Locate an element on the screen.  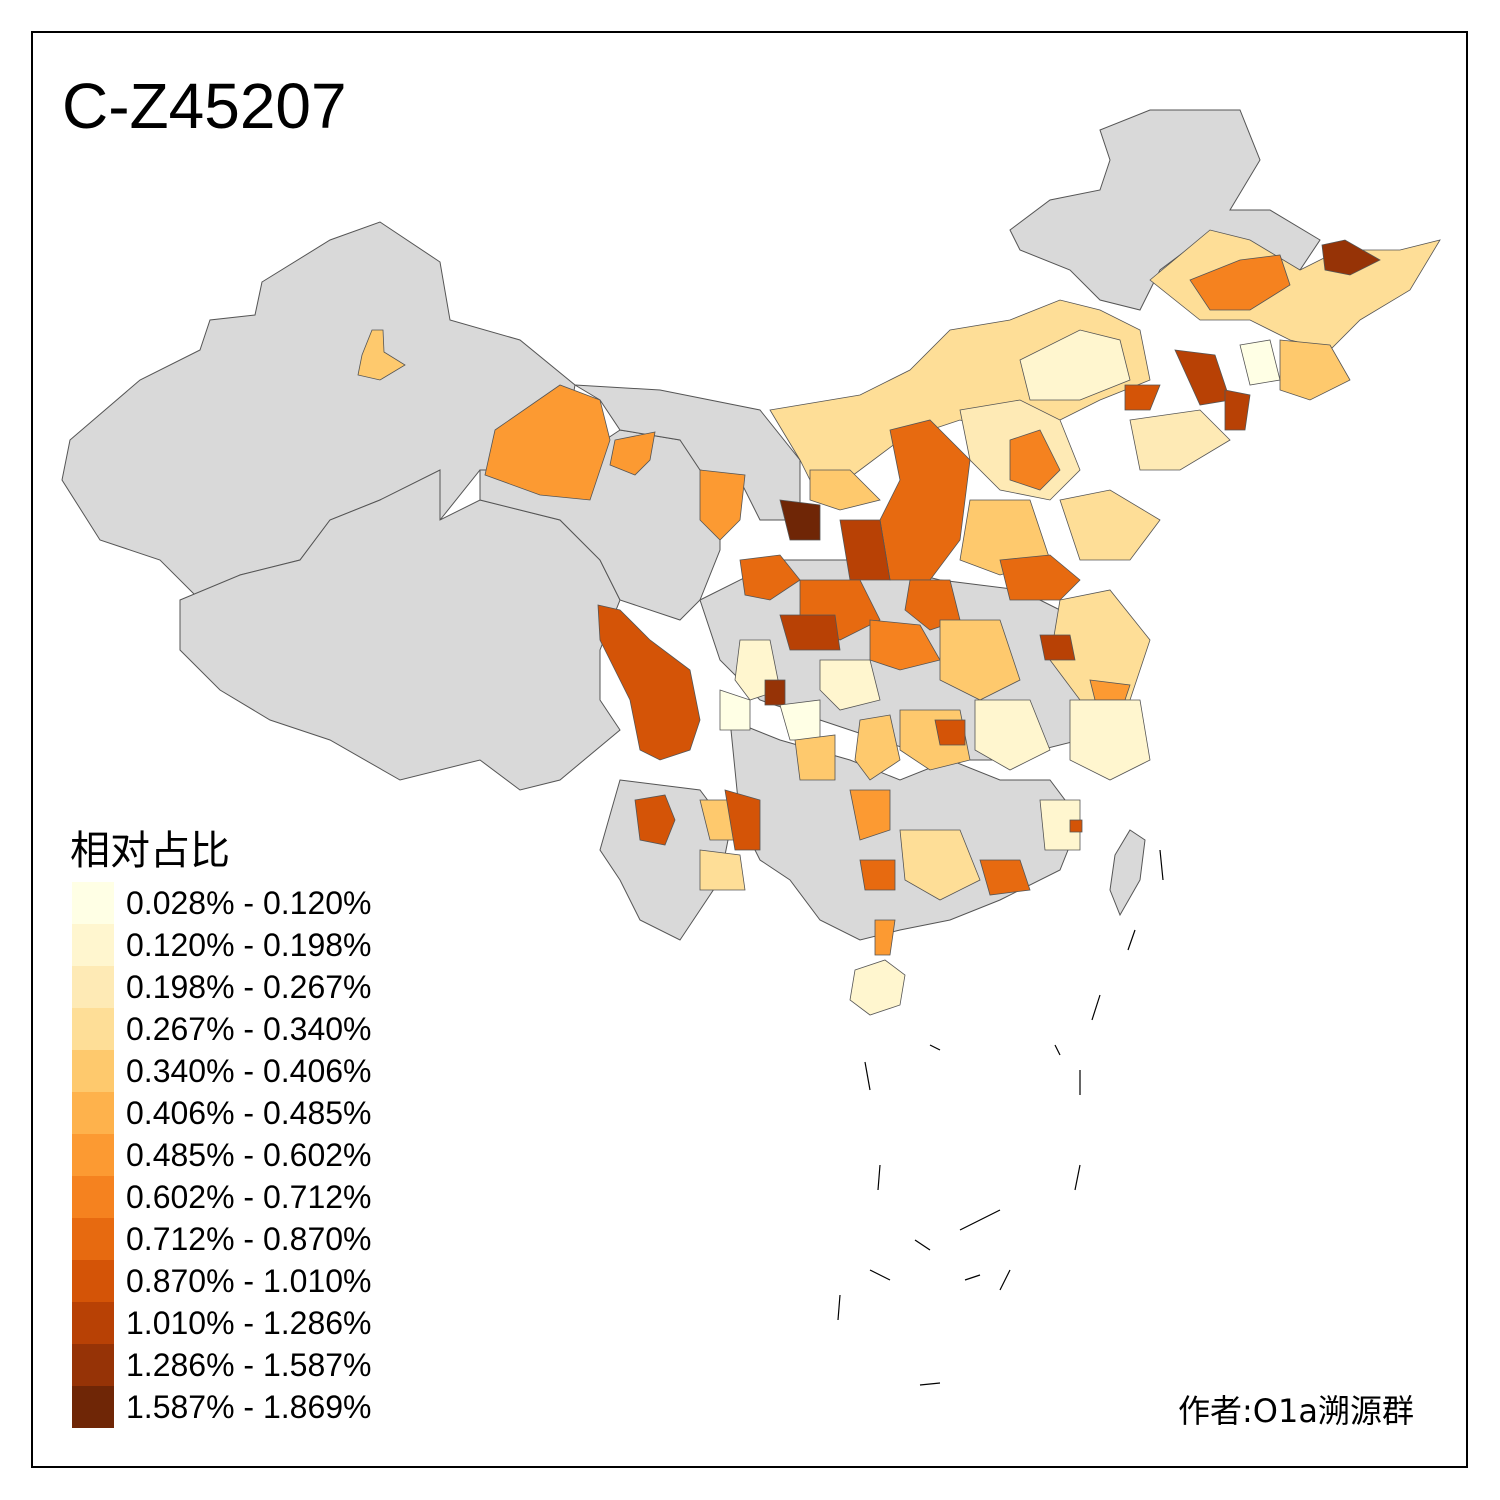
region-anhui-dark is located at coordinates (1057, 647).